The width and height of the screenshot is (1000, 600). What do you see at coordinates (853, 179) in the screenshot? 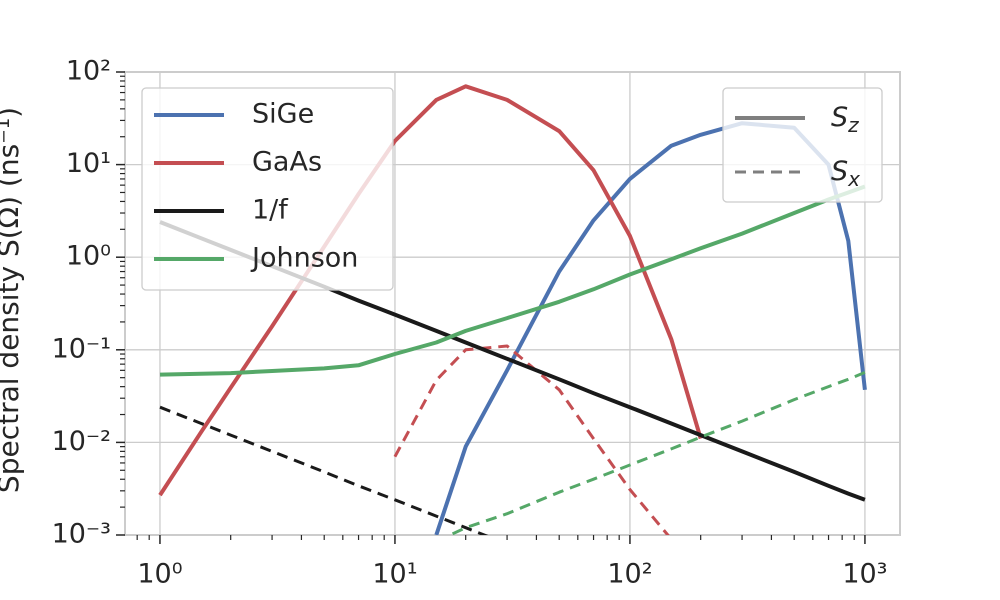
I see `legend-subscript: x` at bounding box center [853, 179].